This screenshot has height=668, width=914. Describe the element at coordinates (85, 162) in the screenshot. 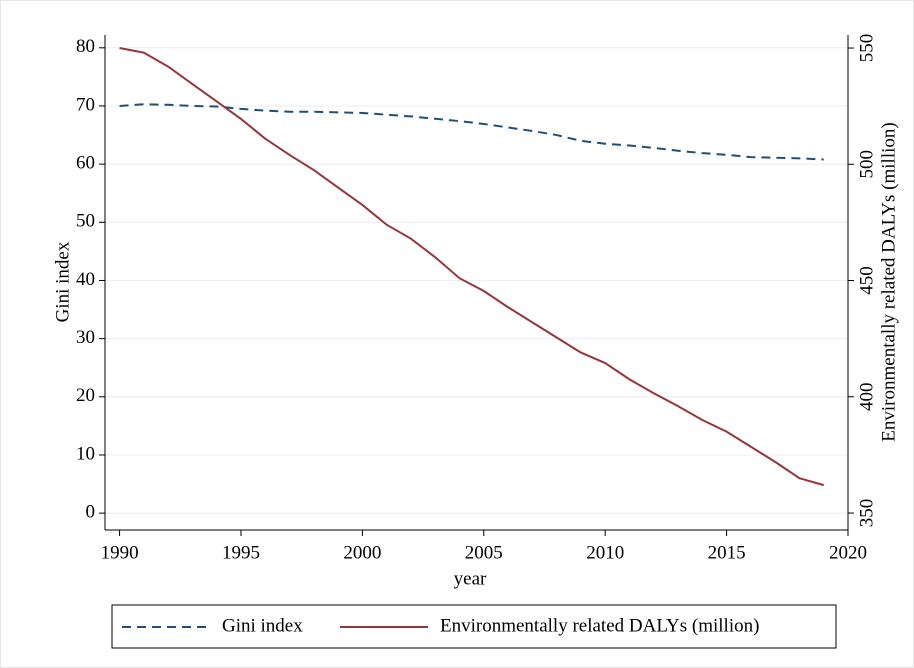

I see `y-tick-label: 60` at that location.